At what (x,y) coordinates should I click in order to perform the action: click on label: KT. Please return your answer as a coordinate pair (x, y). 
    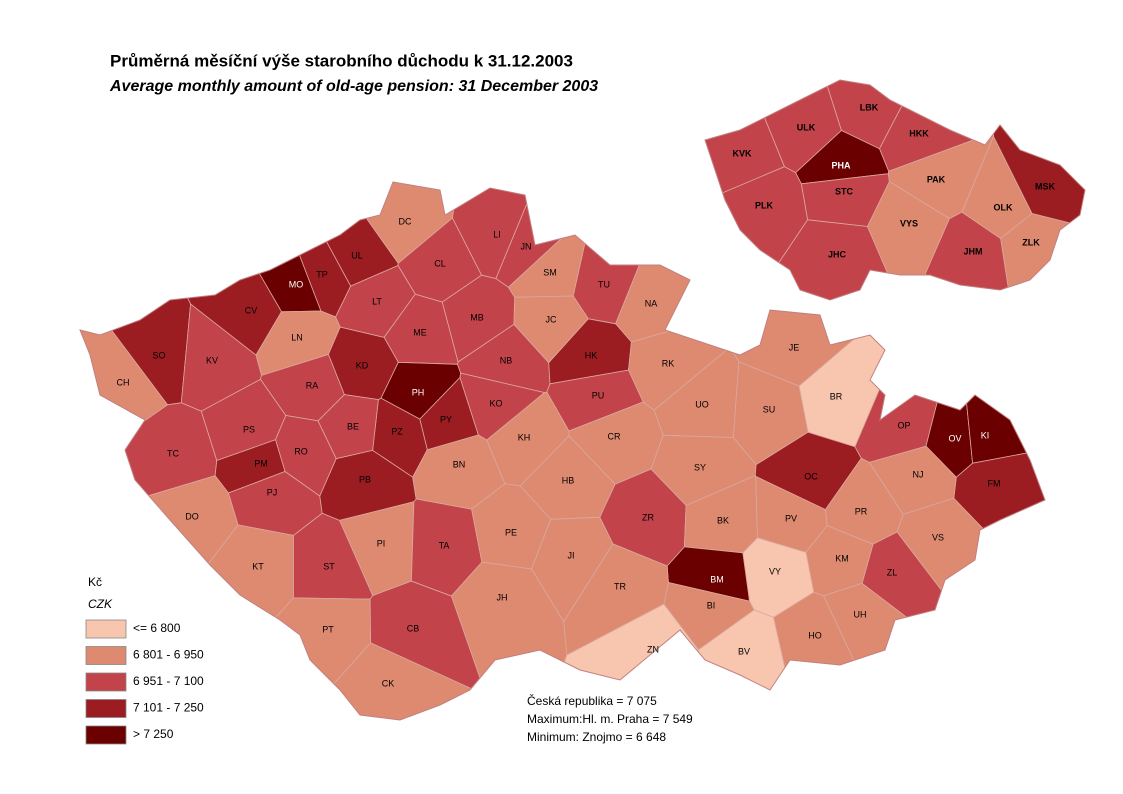
    Looking at the image, I should click on (258, 566).